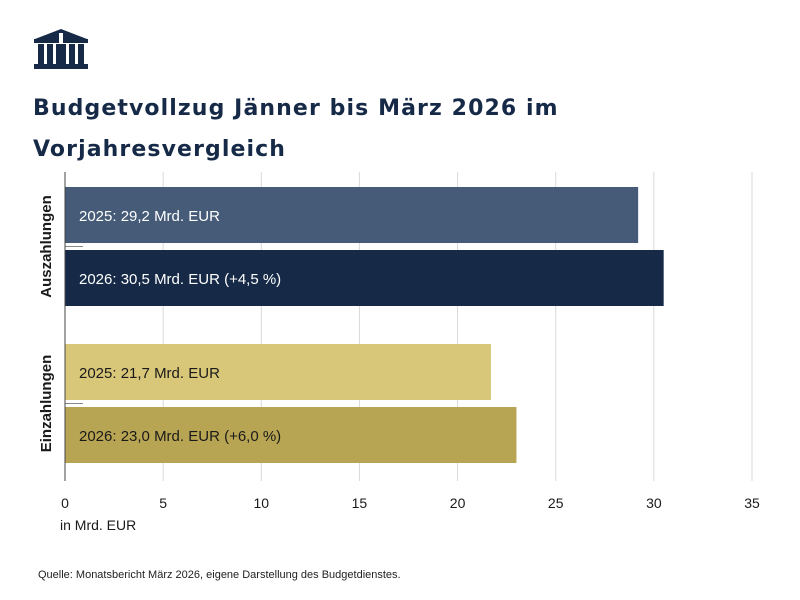 The width and height of the screenshot is (800, 600). Describe the element at coordinates (65, 503) in the screenshot. I see `x-tick-label: 0` at that location.